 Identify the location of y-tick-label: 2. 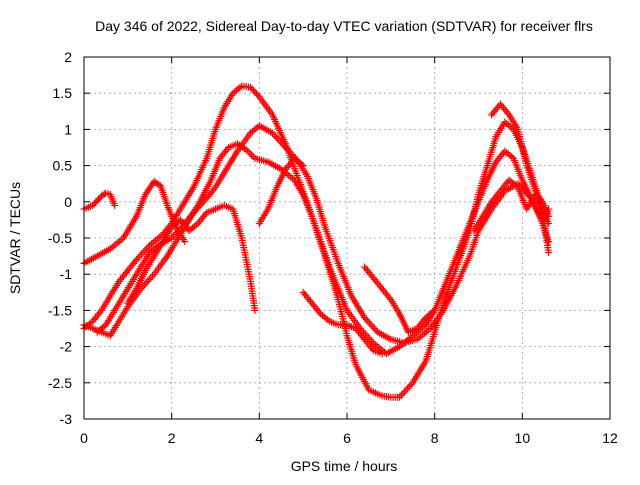
(68, 57).